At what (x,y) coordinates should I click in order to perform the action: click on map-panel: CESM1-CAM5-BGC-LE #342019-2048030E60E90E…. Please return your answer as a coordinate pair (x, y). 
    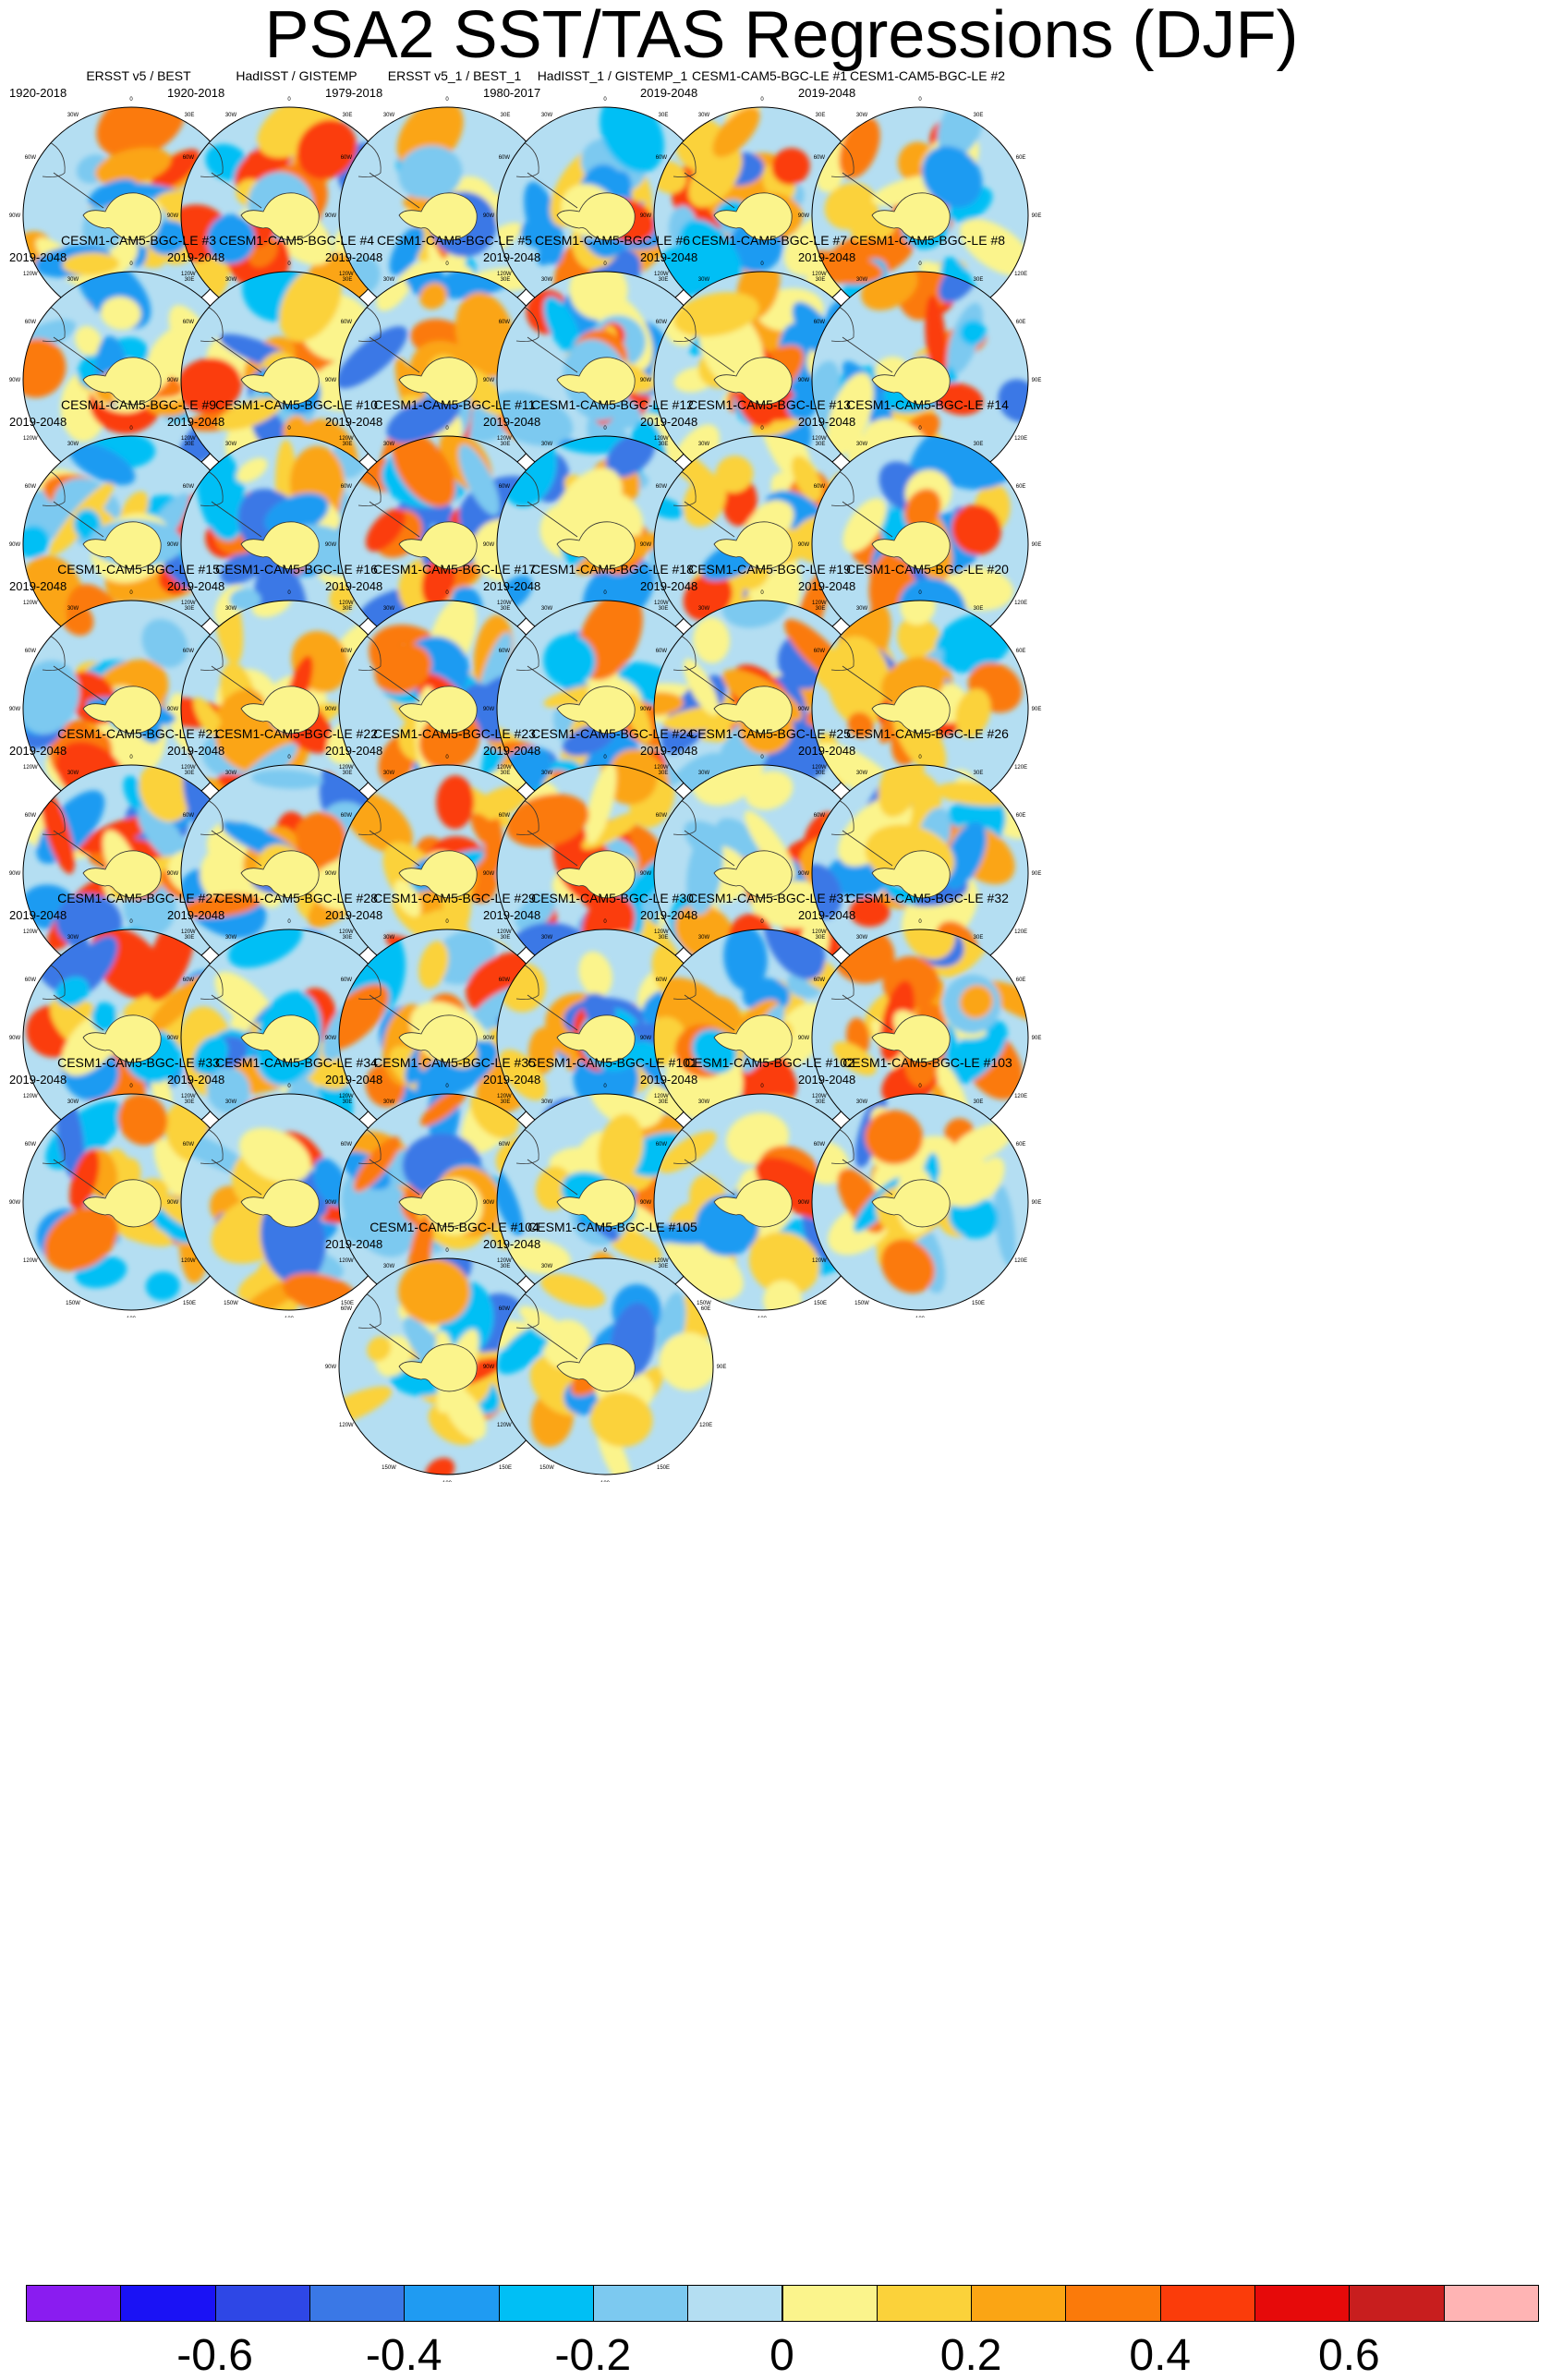
    Looking at the image, I should click on (296, 1186).